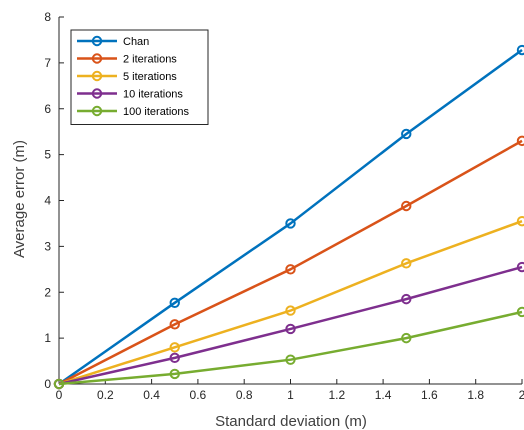  Describe the element at coordinates (150, 77) in the screenshot. I see `legend-label: 5 iterations` at that location.